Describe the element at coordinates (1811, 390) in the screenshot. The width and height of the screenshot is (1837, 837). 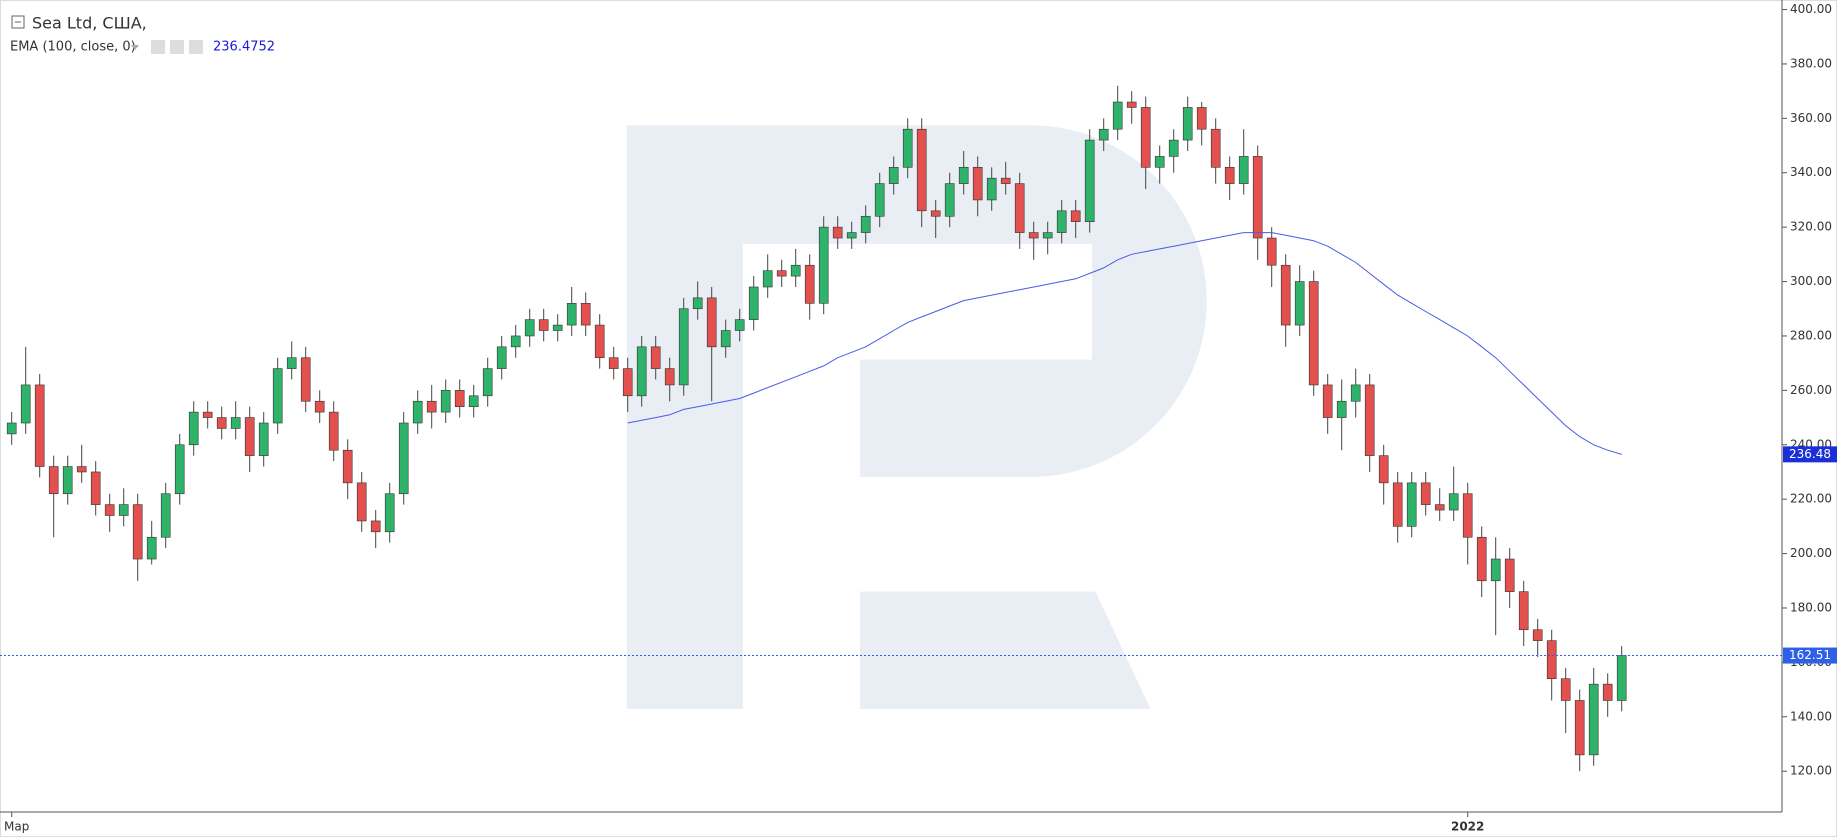
I see `y-tick-label: 260.00` at that location.